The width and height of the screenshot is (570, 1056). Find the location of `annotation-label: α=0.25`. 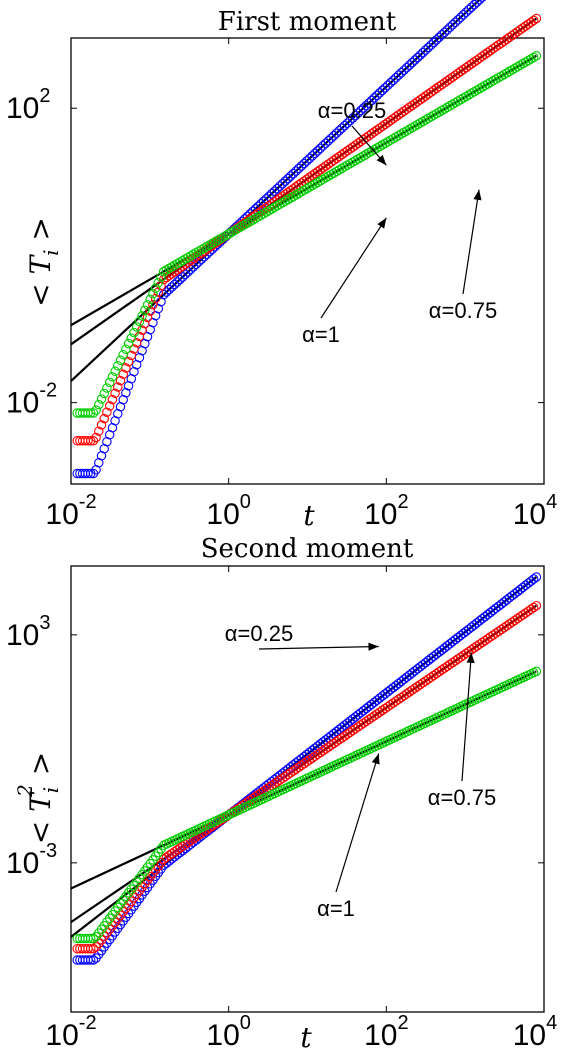

annotation-label: α=0.25 is located at coordinates (259, 633).